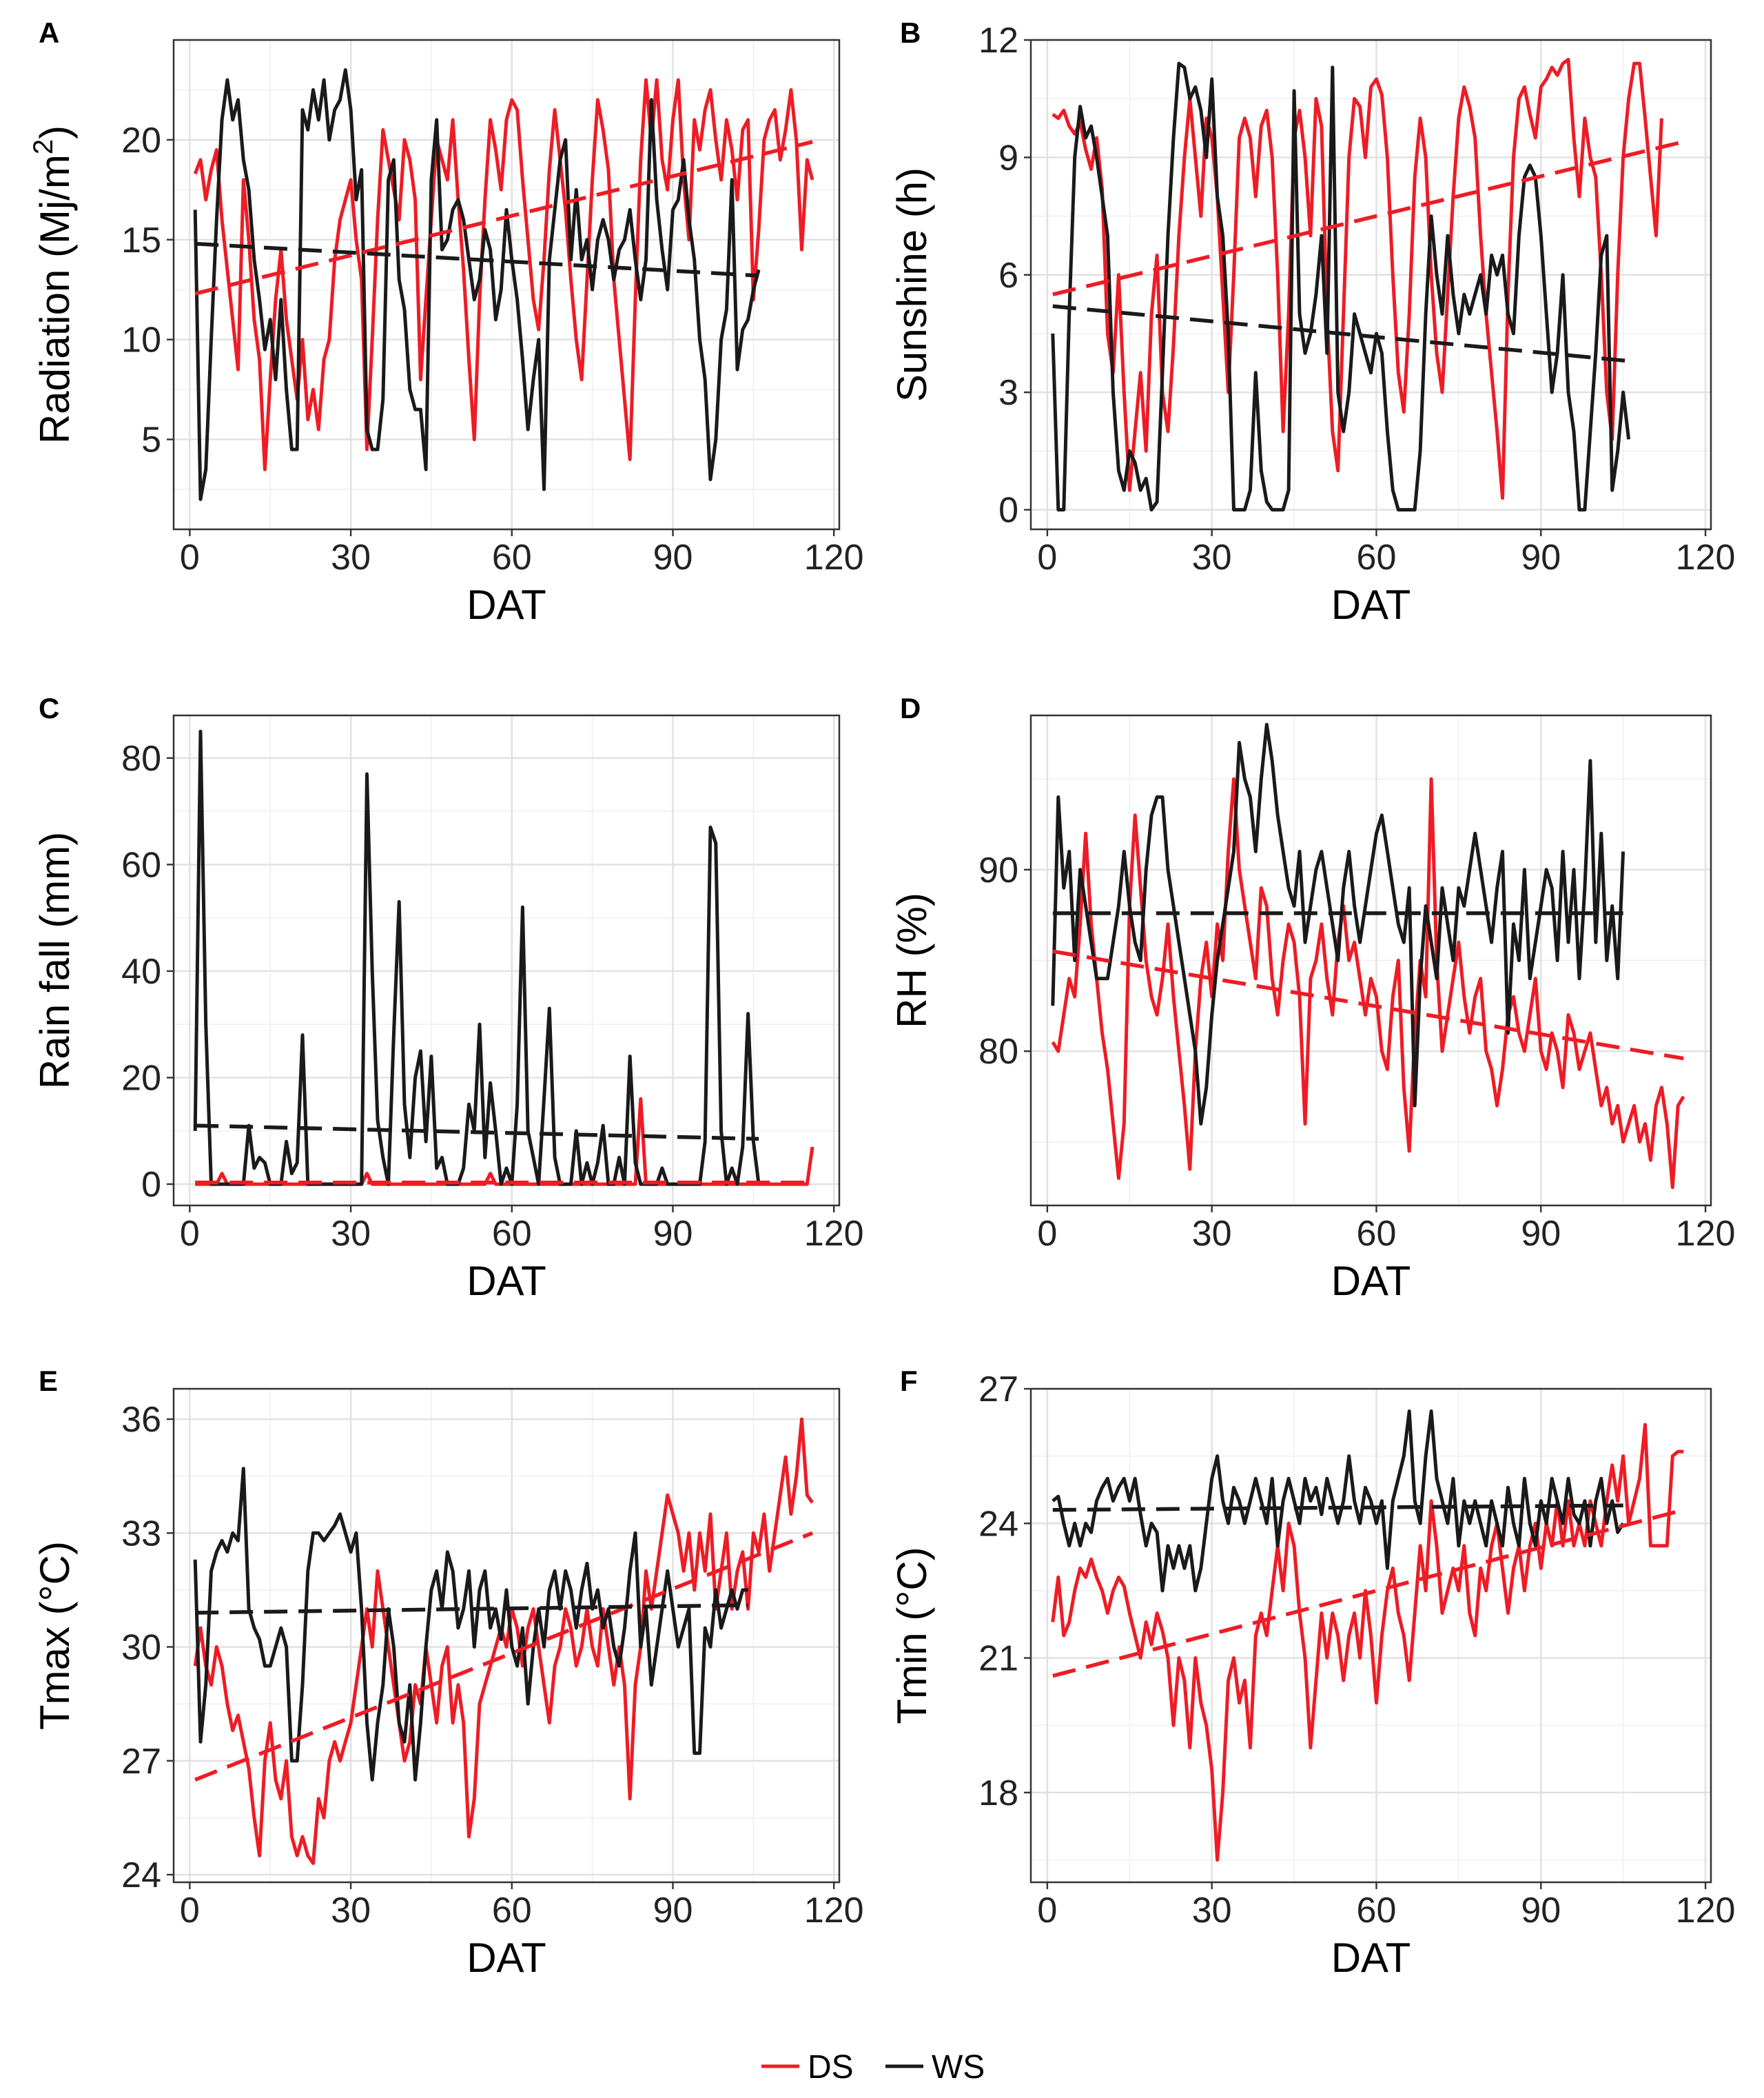  What do you see at coordinates (141, 759) in the screenshot?
I see `y-tick-label: 80` at bounding box center [141, 759].